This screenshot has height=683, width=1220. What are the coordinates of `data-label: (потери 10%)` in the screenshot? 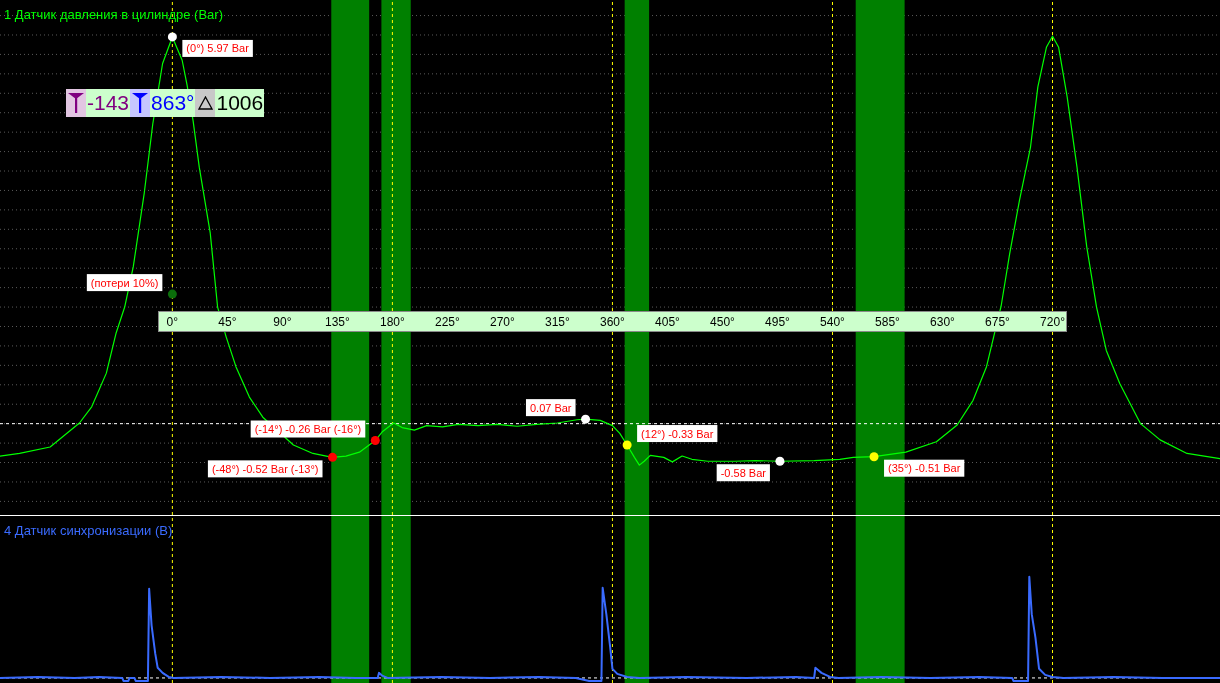 It's located at (124, 282).